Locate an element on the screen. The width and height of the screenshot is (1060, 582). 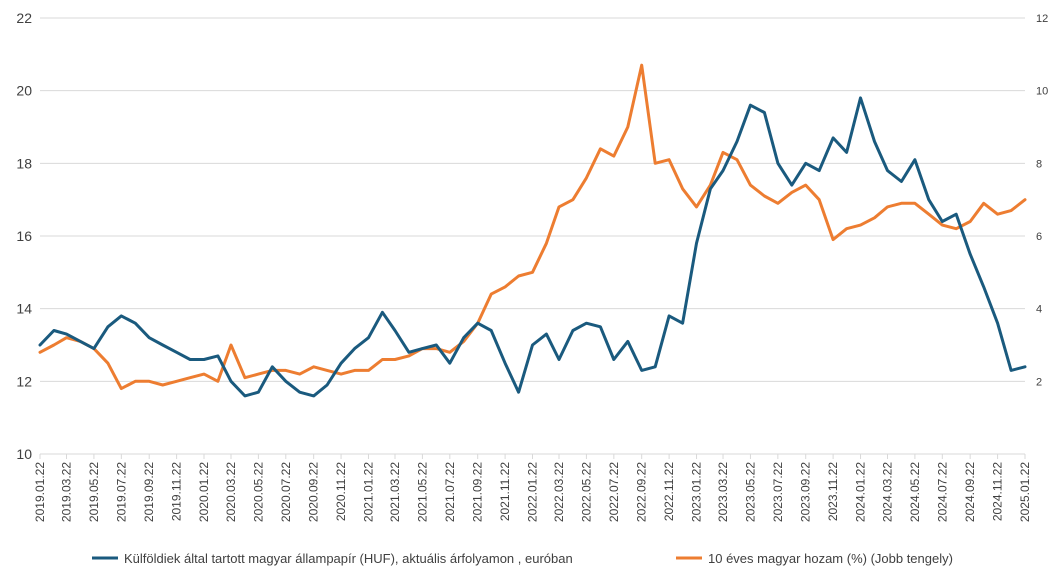
x-axis-tick-label: 2019.07.22 is located at coordinates (121, 492).